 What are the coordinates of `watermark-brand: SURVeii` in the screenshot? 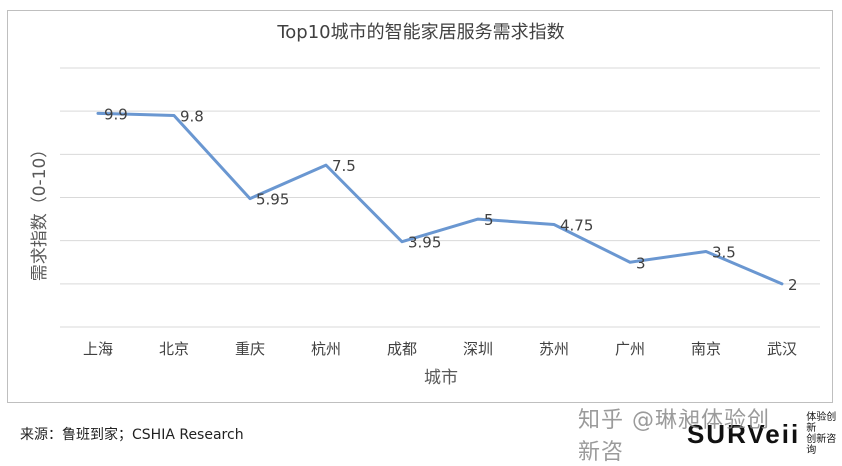 It's located at (743, 433).